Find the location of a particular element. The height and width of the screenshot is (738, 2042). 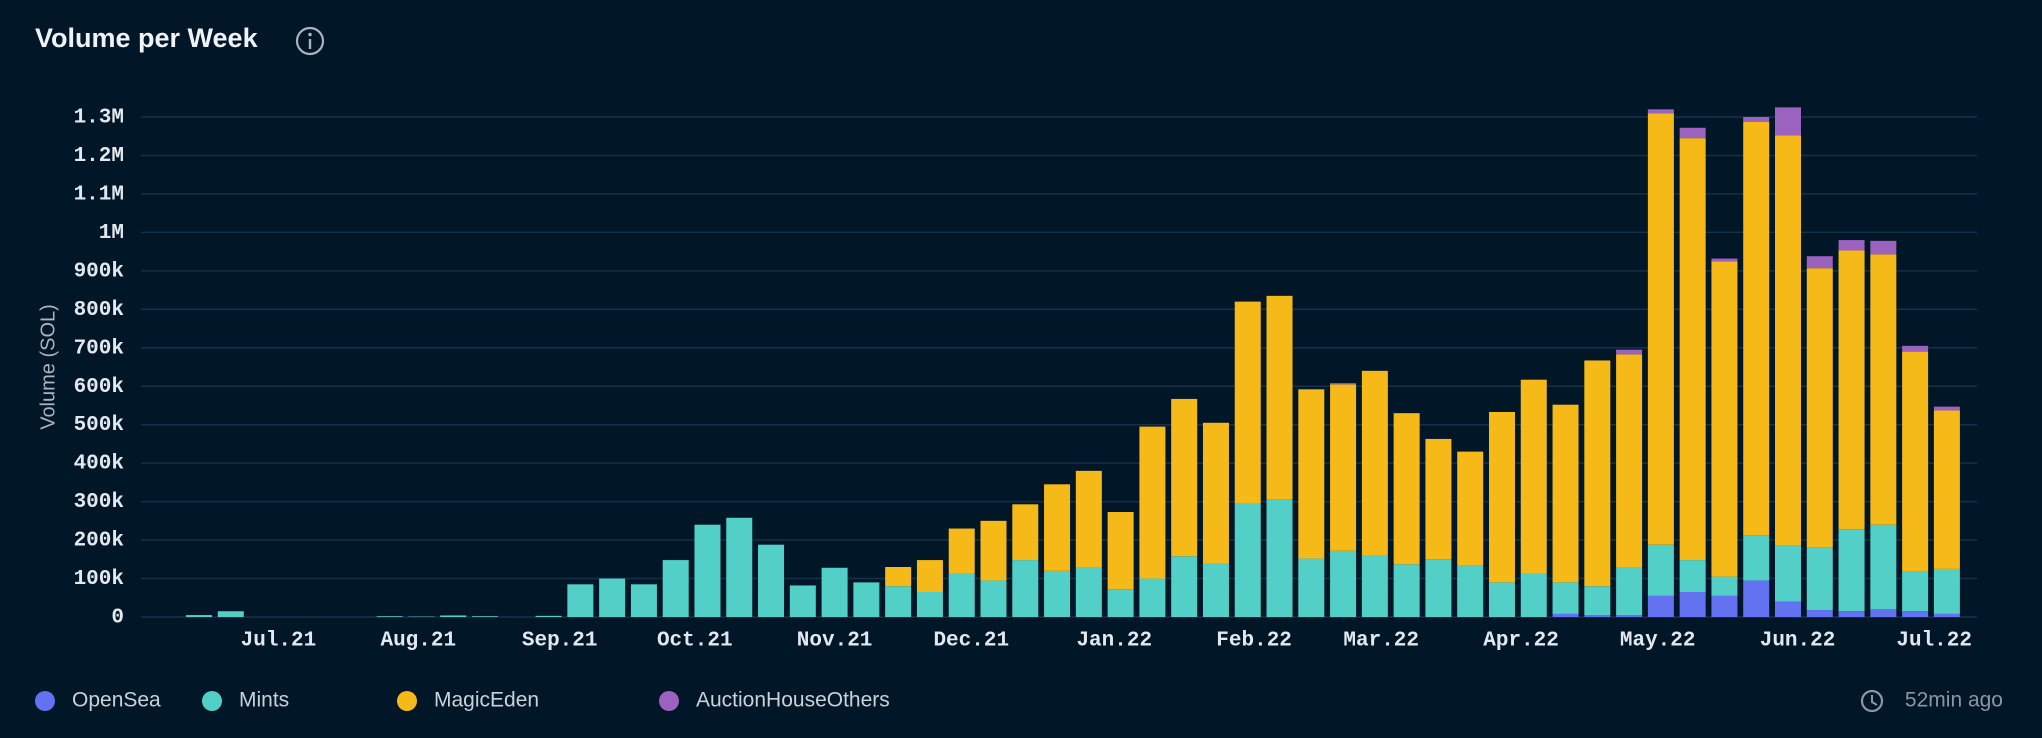

y-tick-label: 900k is located at coordinates (99, 271).